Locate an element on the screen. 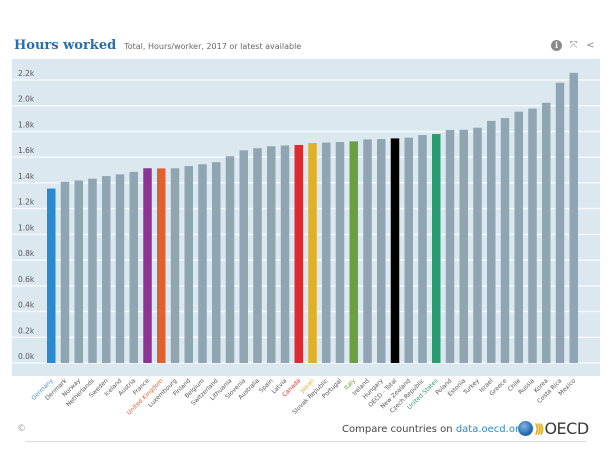 Image resolution: width=612 pixels, height=463 pixels. chart-toolbar: i ⤧ < is located at coordinates (573, 45).